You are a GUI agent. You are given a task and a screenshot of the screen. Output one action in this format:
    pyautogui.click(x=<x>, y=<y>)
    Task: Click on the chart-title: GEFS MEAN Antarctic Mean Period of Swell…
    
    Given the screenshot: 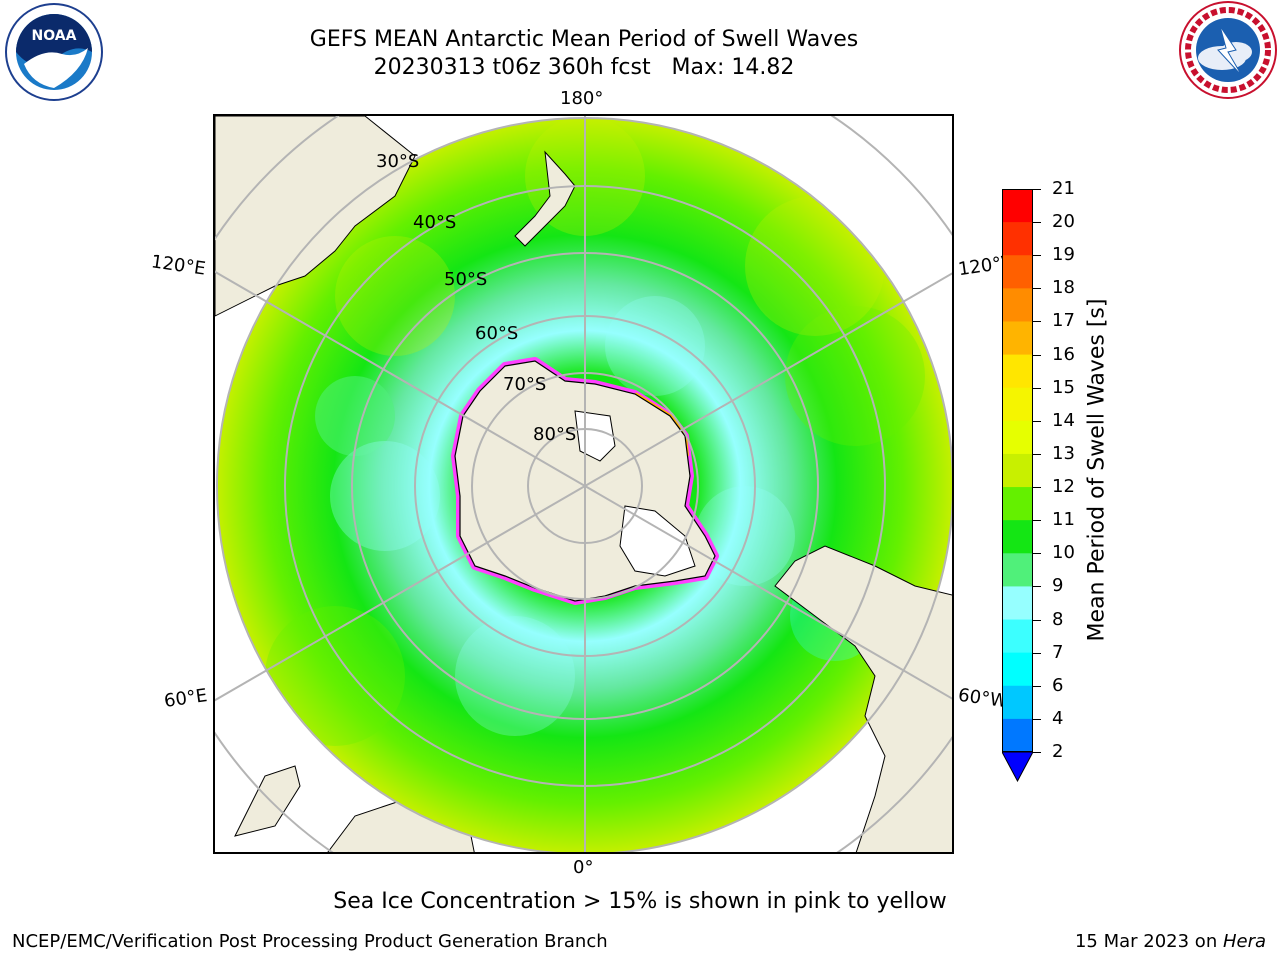 What is the action you would take?
    pyautogui.click(x=584, y=39)
    